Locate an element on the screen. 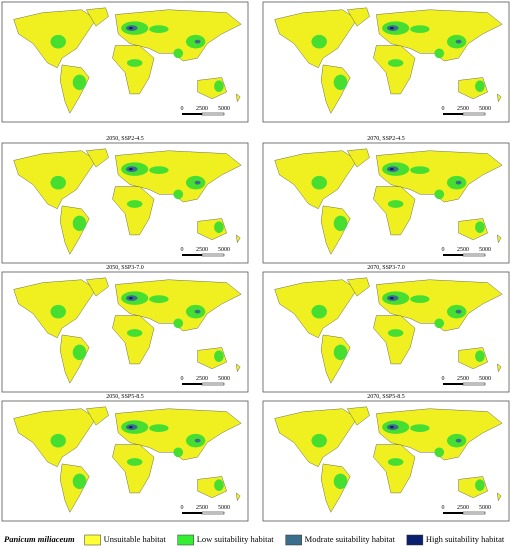 Image resolution: width=511 pixels, height=550 pixels. panel-label: 2070, SSP3-7.0 is located at coordinates (386, 268).